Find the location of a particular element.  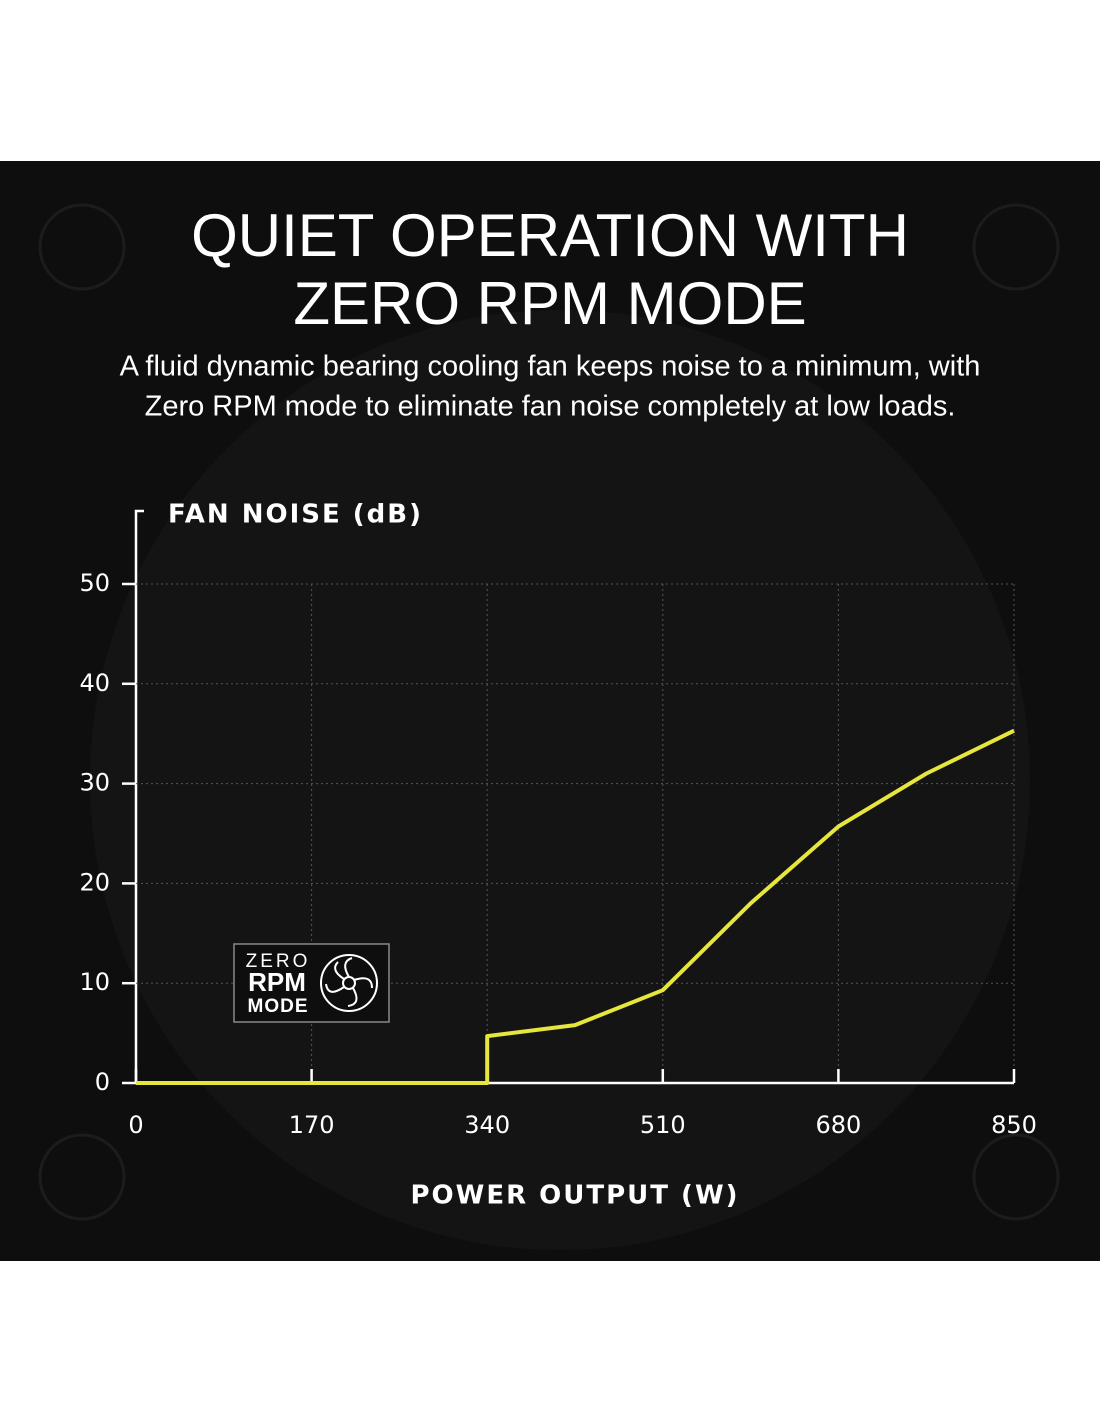

title-line: QUIET OPERATION WITH is located at coordinates (550, 235).